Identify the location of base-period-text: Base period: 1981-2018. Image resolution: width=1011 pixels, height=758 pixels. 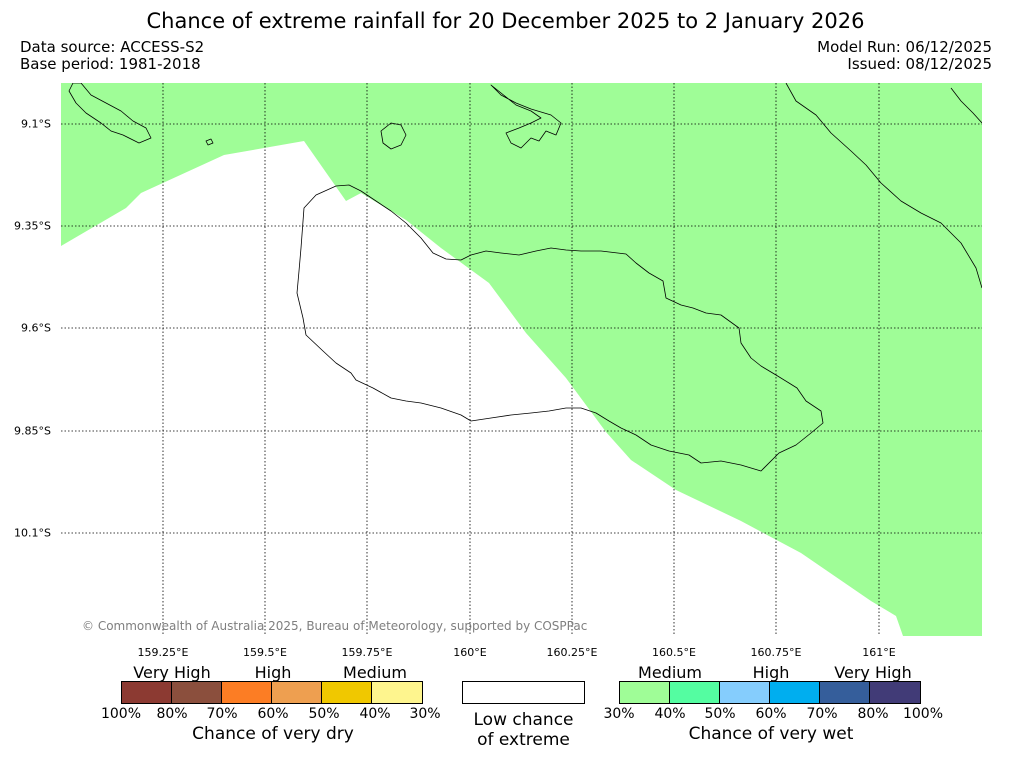
(110, 64).